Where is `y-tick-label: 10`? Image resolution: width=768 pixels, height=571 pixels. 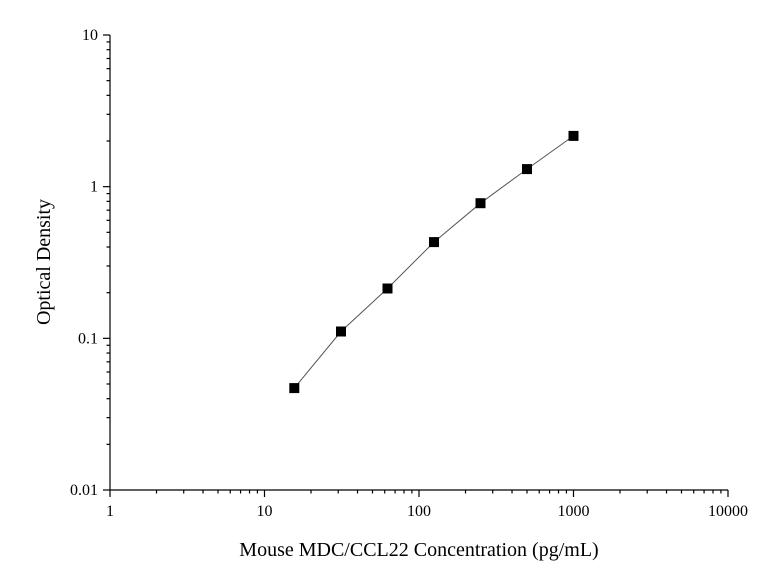 y-tick-label: 10 is located at coordinates (90, 35).